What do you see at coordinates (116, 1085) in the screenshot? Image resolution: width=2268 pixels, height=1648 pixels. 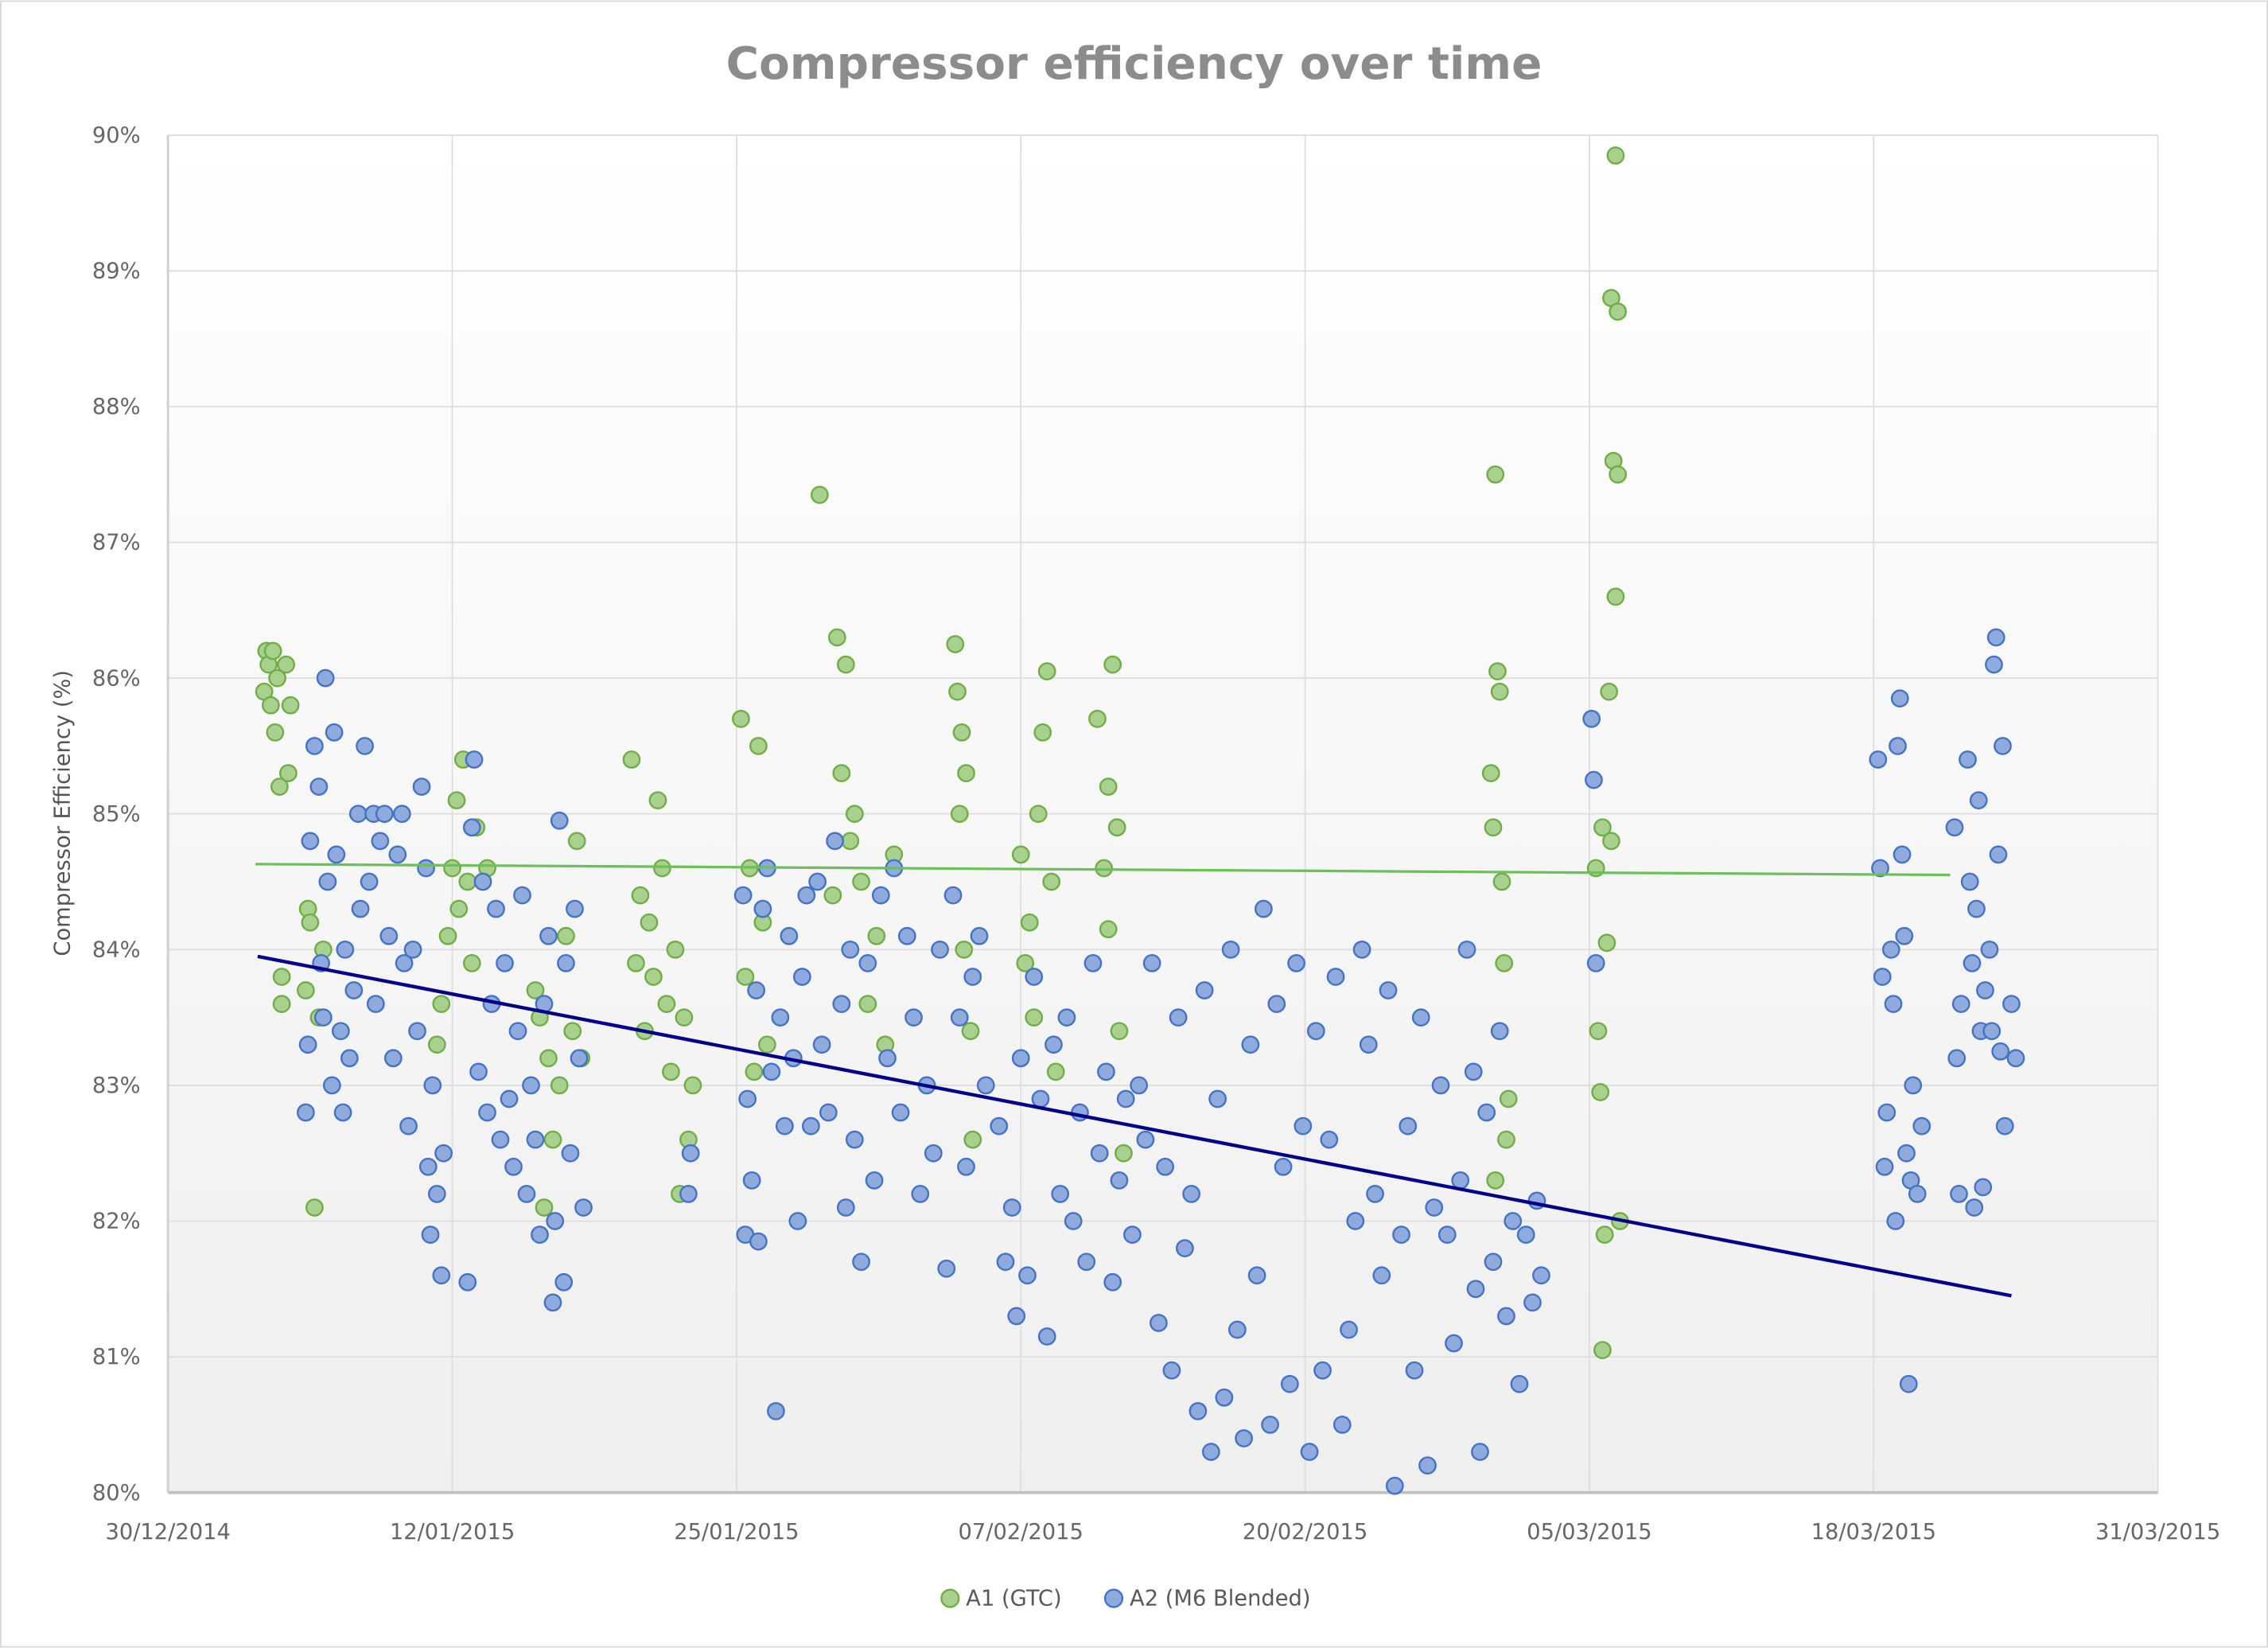 I see `y-tick-label: 83%` at bounding box center [116, 1085].